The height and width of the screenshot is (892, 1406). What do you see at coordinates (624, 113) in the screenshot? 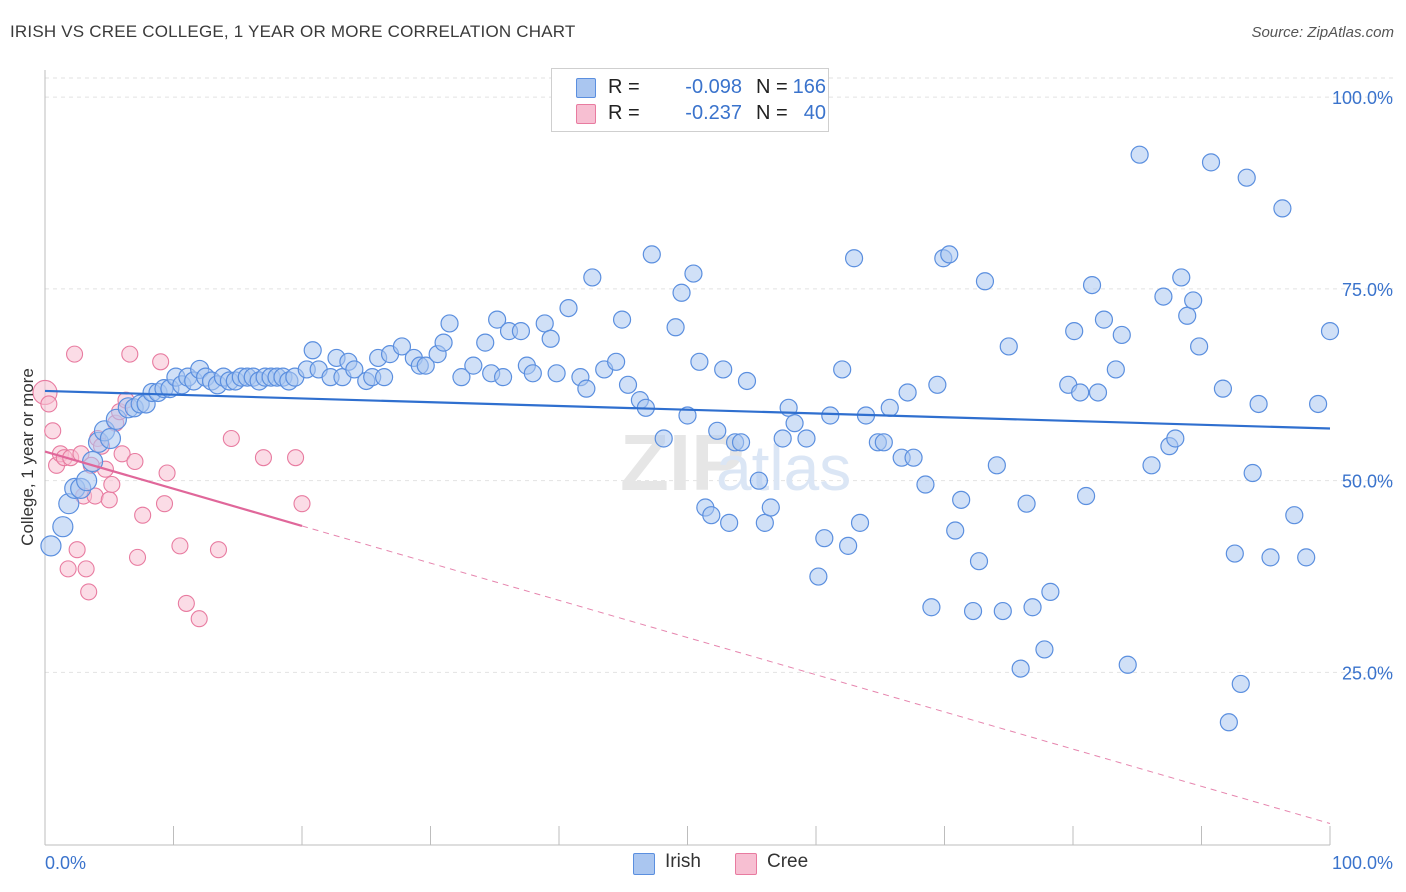
I see `cree-r-label: R =` at bounding box center [624, 113].